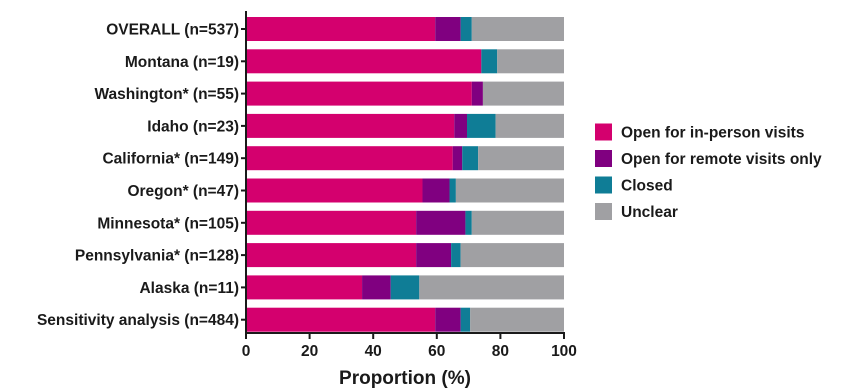  I want to click on bar-sensitivity-analysis-n-484-open-for-in-person-visits, so click(341, 319).